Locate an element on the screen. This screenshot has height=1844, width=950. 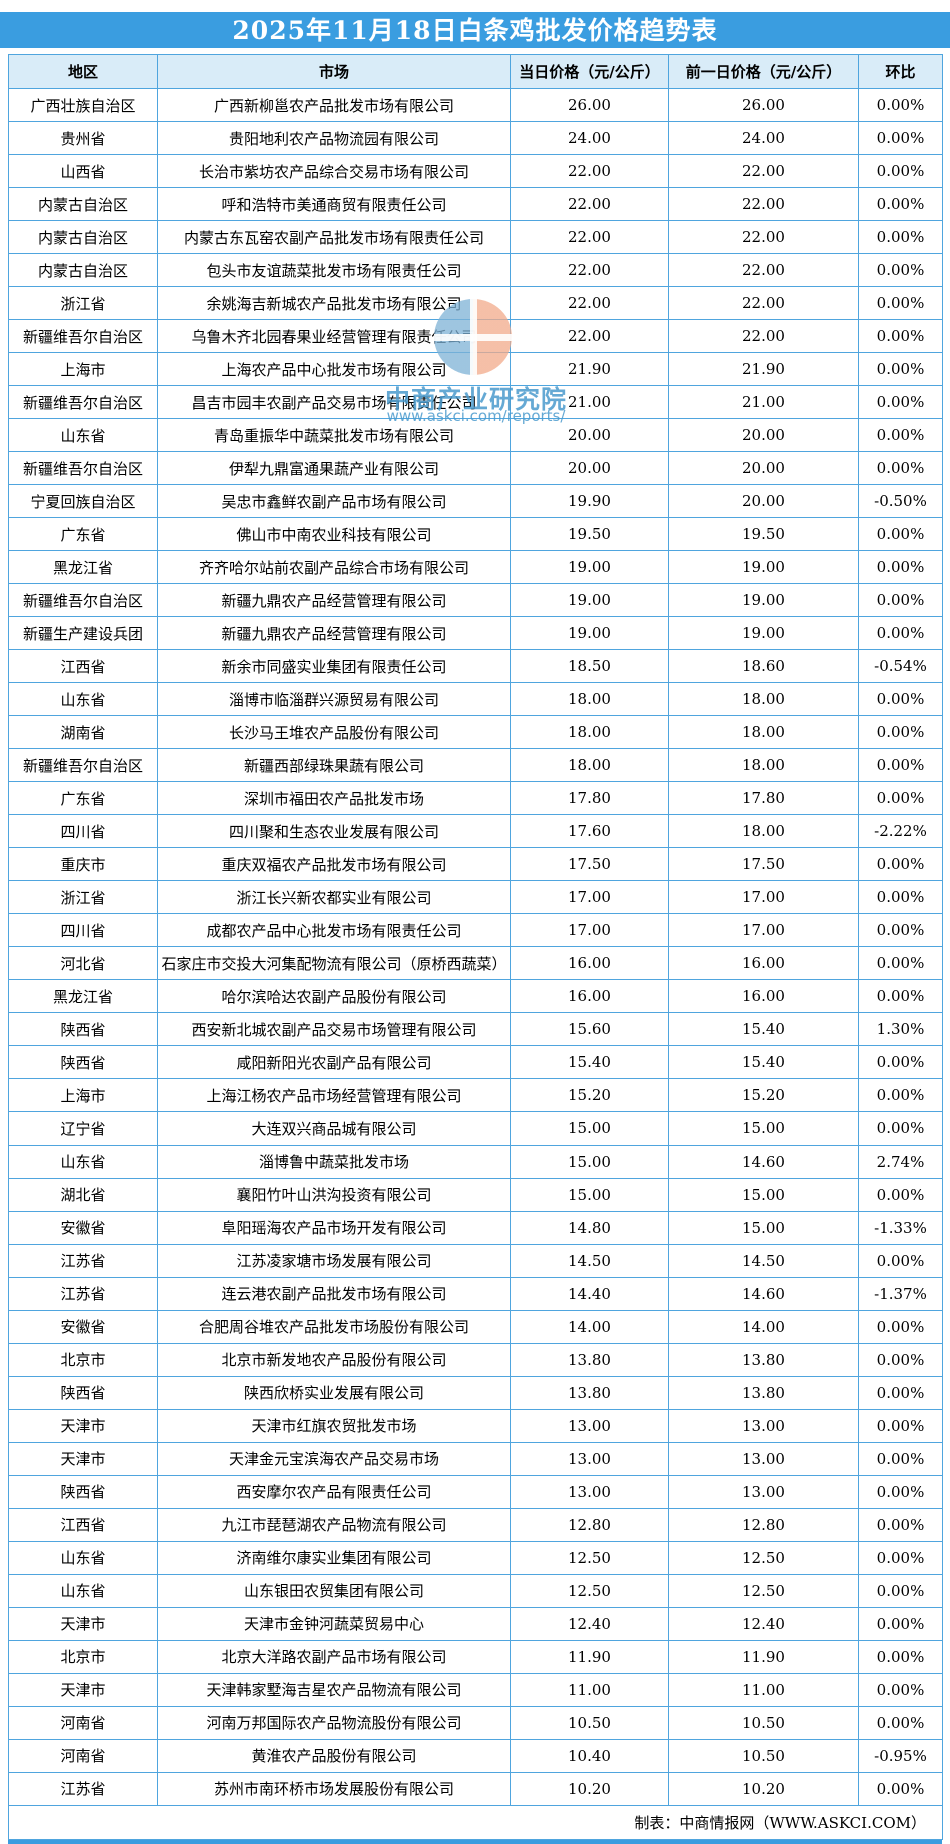
market-cell: 吴忠市鑫鲜农副产品市场有限公司 is located at coordinates (334, 501).